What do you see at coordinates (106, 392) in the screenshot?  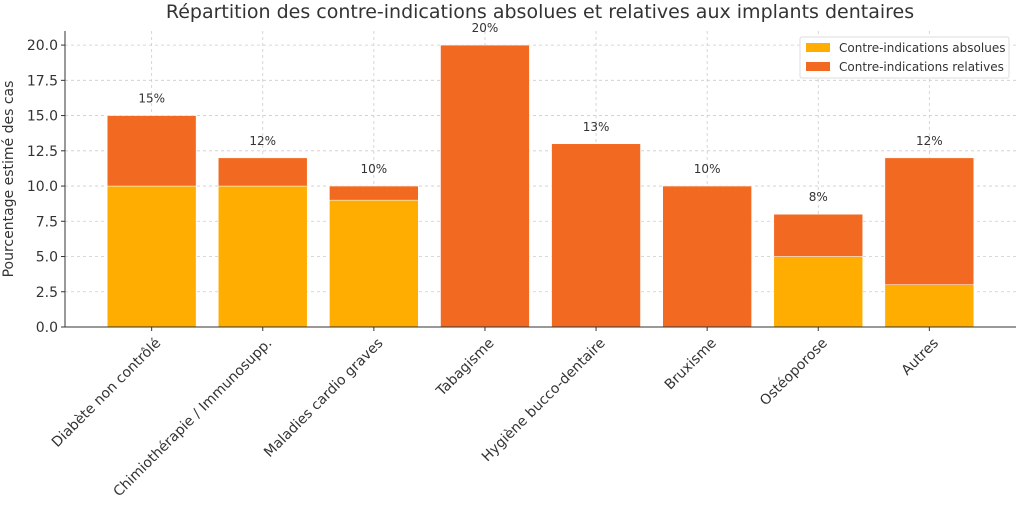 I see `x-tick-label: Diabète non contrôlé` at bounding box center [106, 392].